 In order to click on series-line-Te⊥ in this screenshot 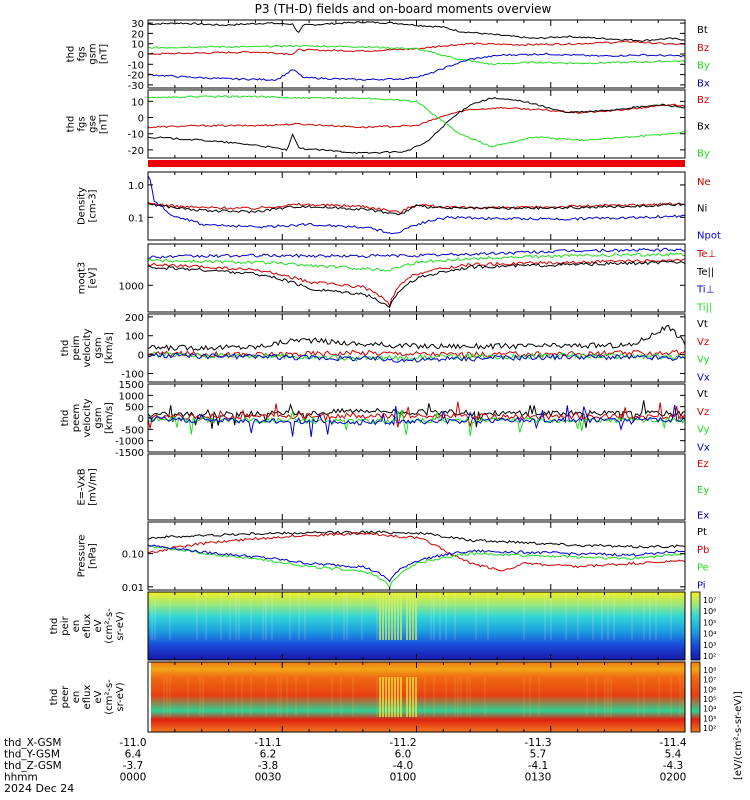, I will do `click(416, 283)`.